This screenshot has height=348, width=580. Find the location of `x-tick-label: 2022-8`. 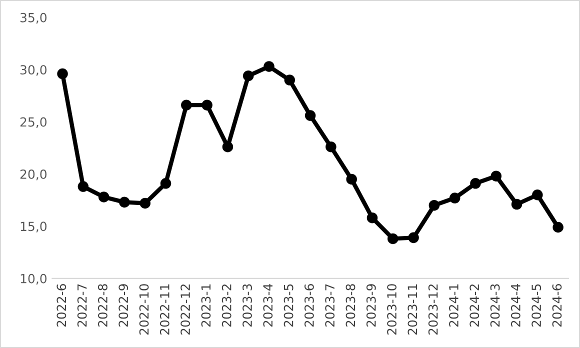

x-tick-label: 2022-8 is located at coordinates (103, 305).